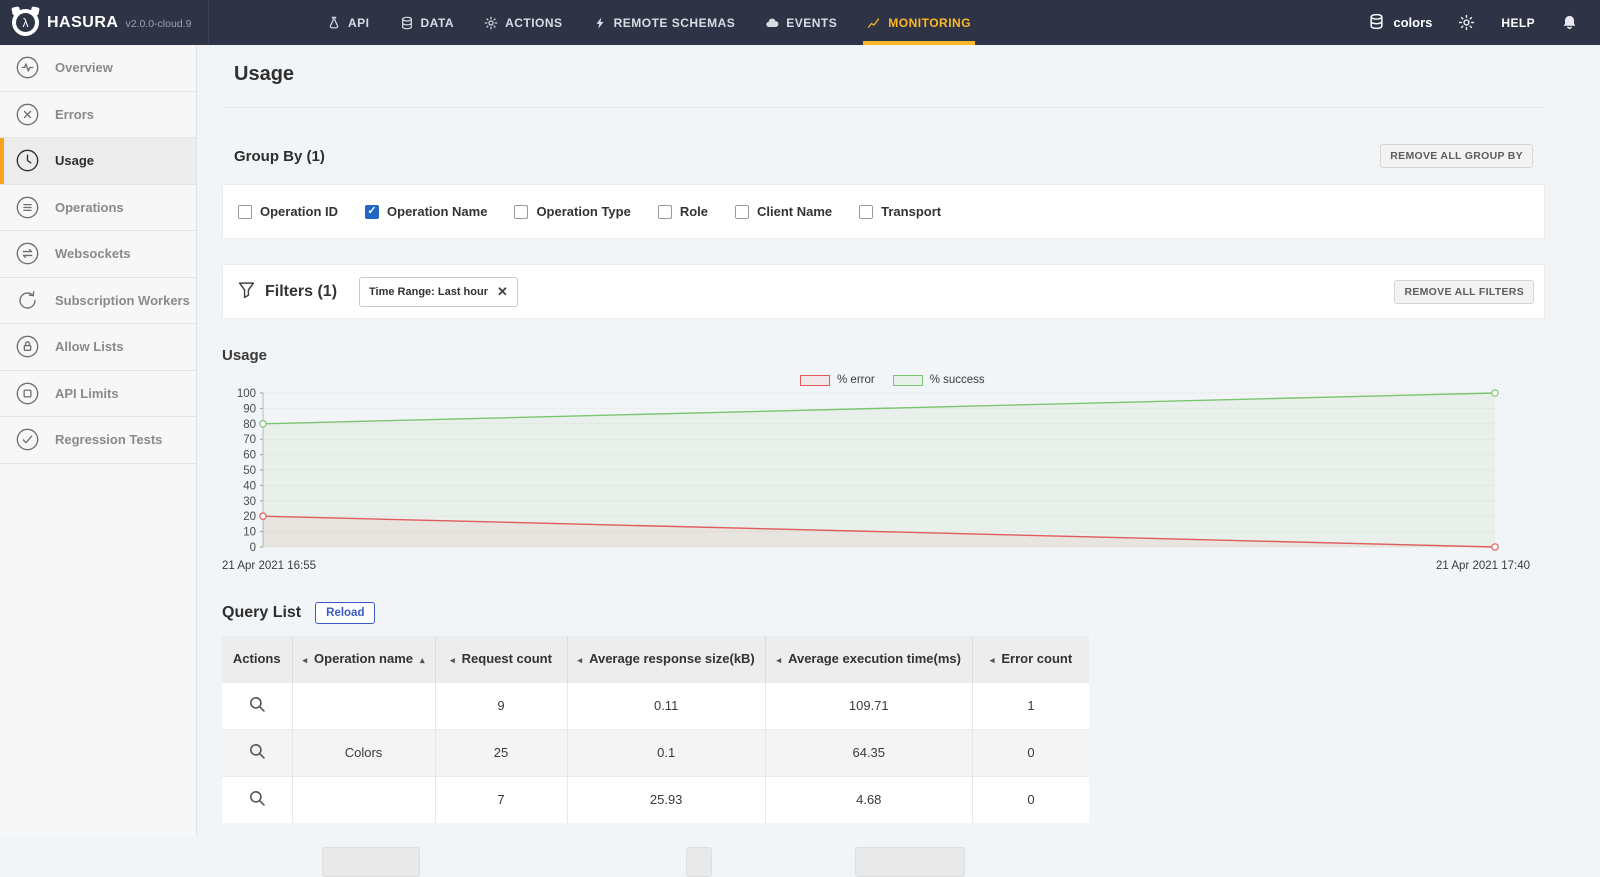 This screenshot has width=1600, height=877. Describe the element at coordinates (98, 440) in the screenshot. I see `sidebar-item-regression-tests: Regression Tests` at that location.